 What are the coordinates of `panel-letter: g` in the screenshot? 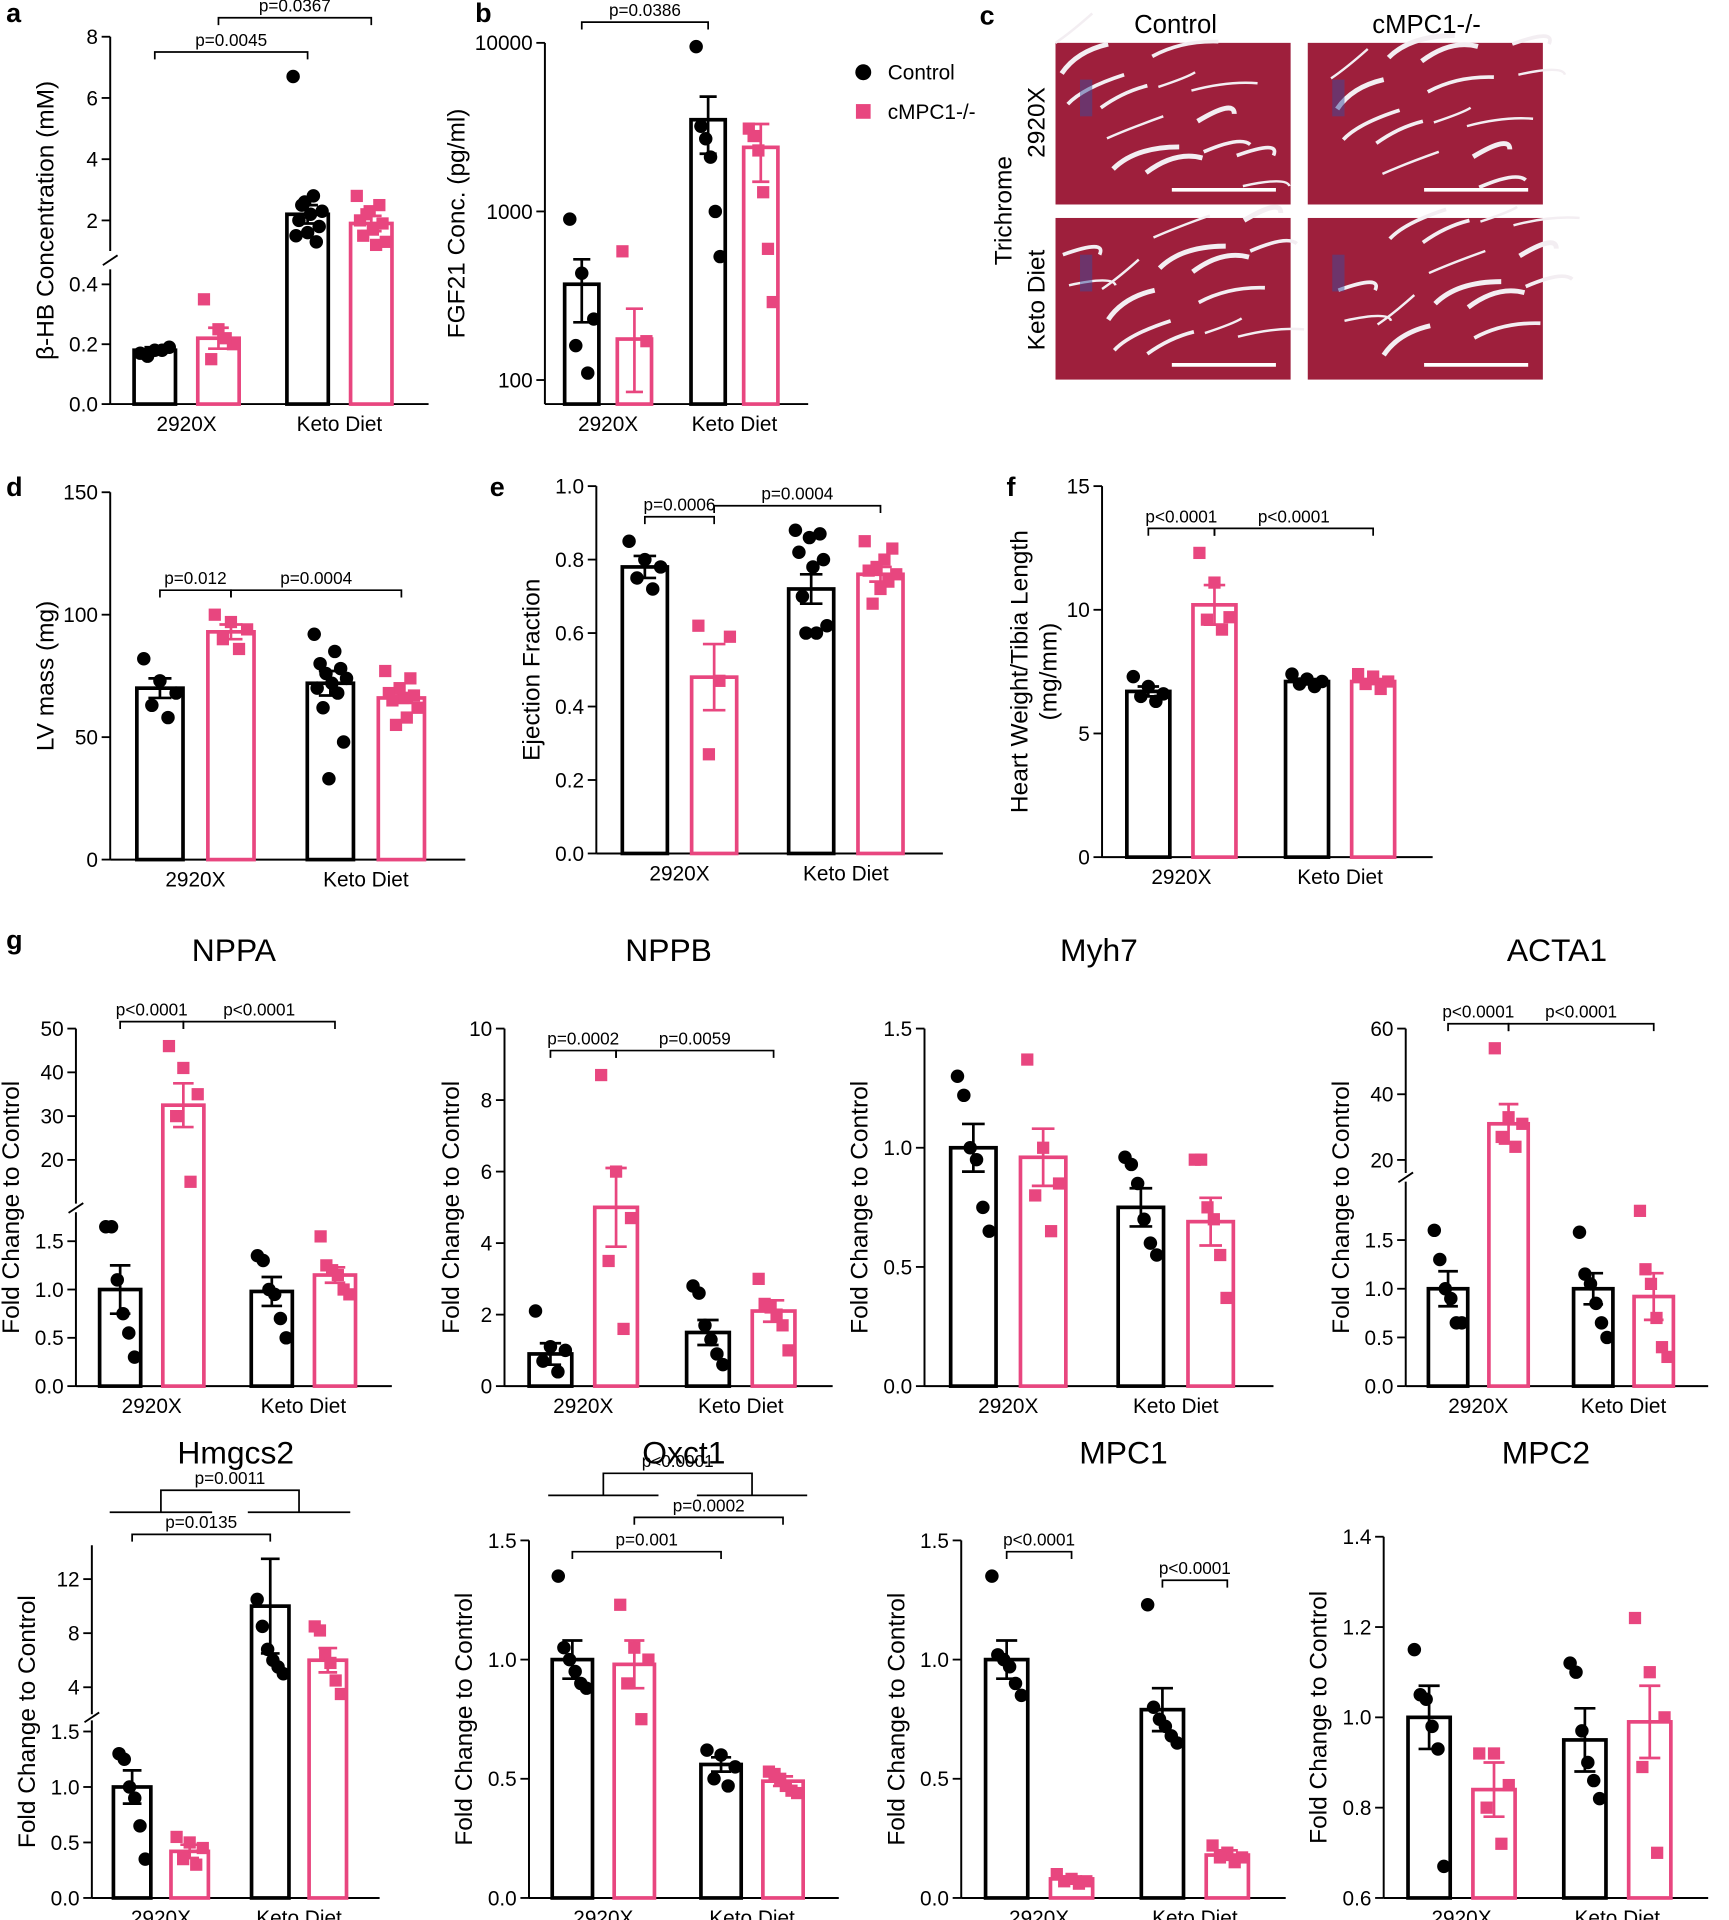 It's located at (14, 940).